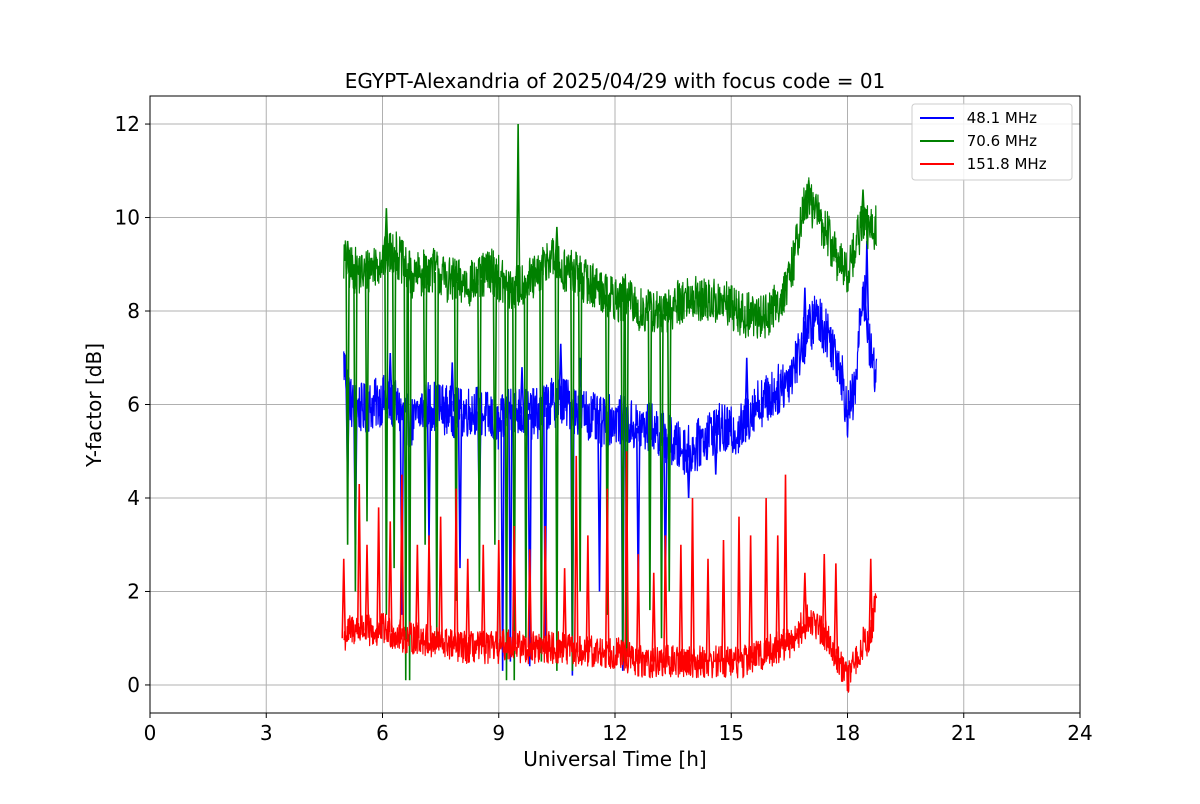 The height and width of the screenshot is (804, 1200). I want to click on y-tick-label: 12, so click(127, 124).